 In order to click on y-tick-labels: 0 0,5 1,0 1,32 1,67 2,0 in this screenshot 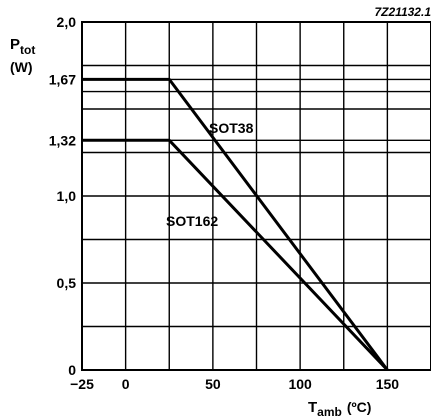, I will do `click(62, 196)`.